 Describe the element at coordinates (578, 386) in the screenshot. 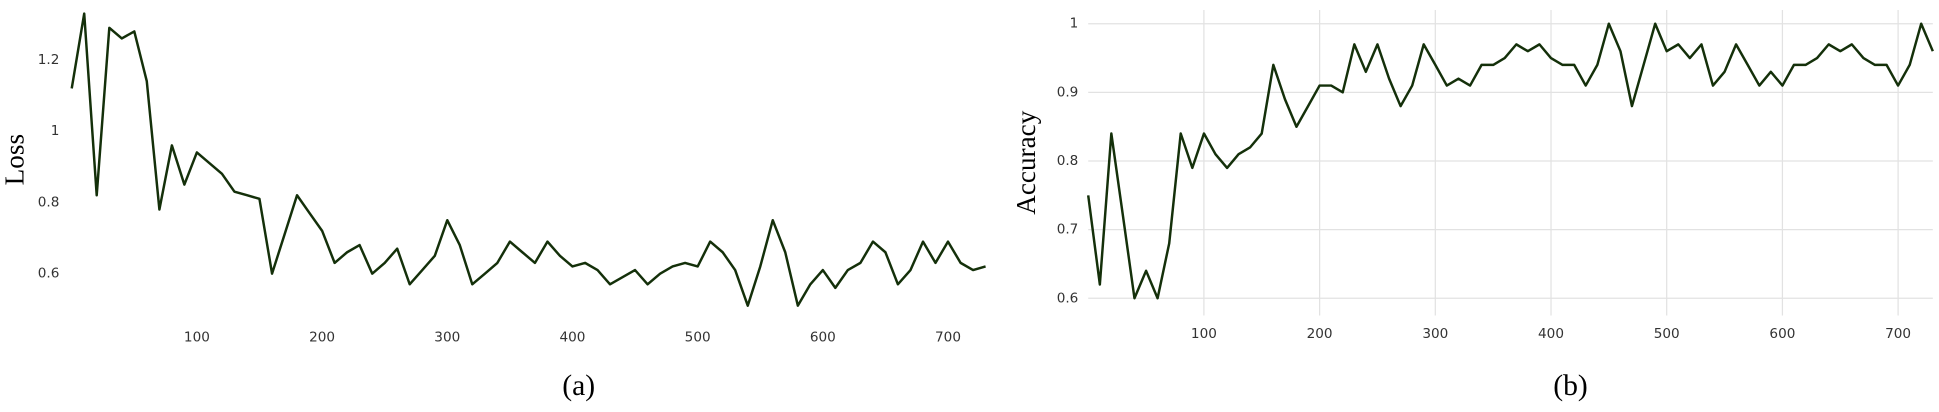

I see `caption: (a)` at that location.